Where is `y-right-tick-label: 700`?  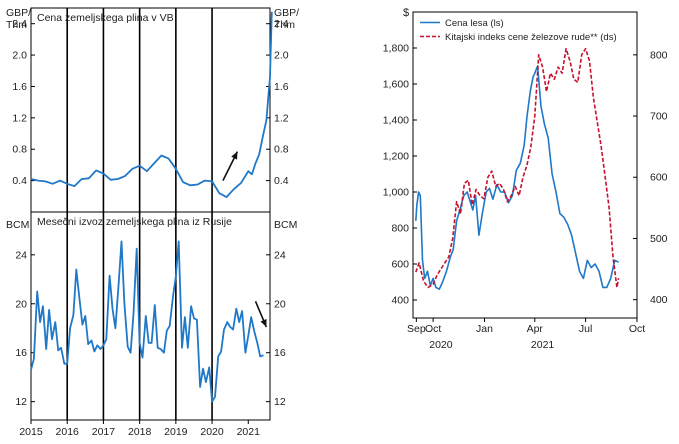
y-right-tick-label: 700 is located at coordinates (659, 117).